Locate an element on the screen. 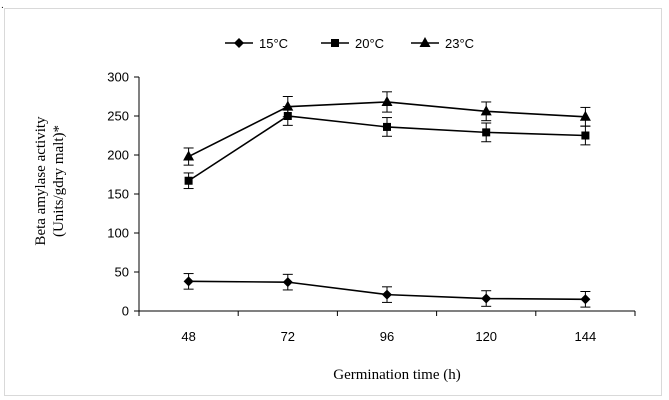 The image size is (669, 400). y-tick-label: 200 is located at coordinates (118, 155).